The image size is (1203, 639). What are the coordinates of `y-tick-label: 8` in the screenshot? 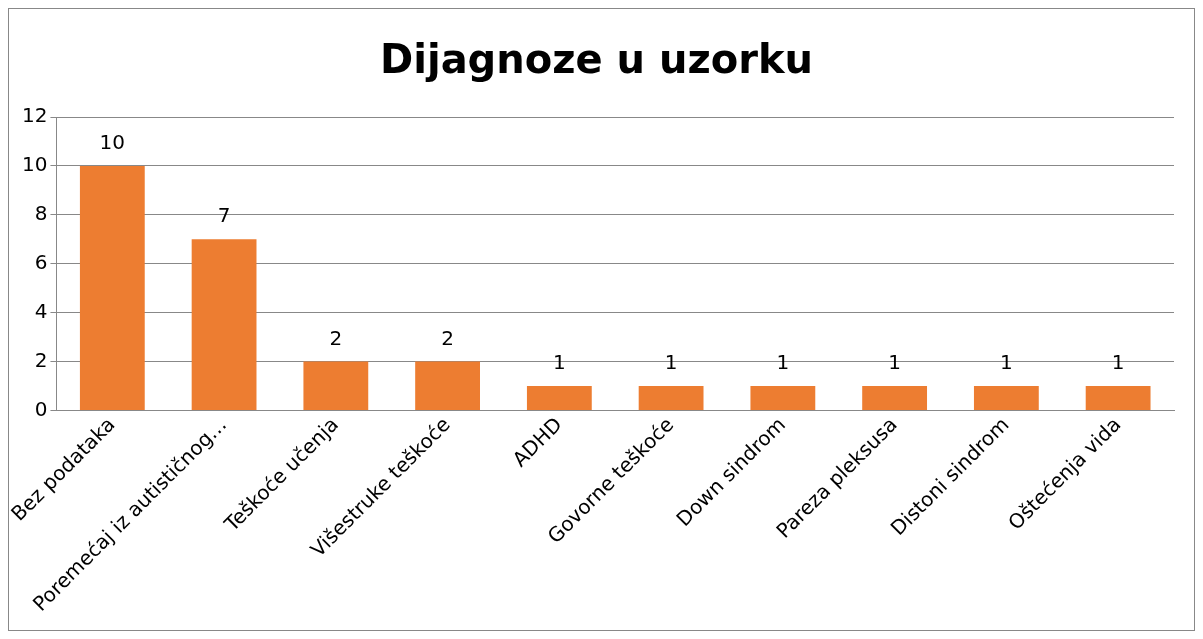 It's located at (41, 213).